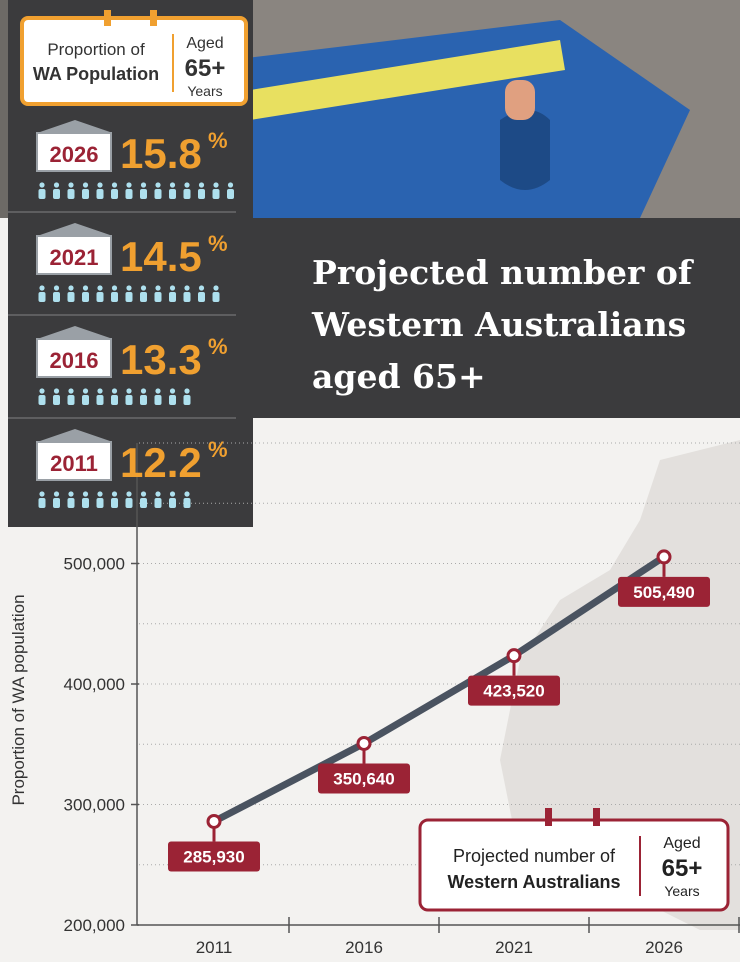 This screenshot has height=962, width=740. What do you see at coordinates (94, 925) in the screenshot?
I see `y-tick-label: 200,000` at bounding box center [94, 925].